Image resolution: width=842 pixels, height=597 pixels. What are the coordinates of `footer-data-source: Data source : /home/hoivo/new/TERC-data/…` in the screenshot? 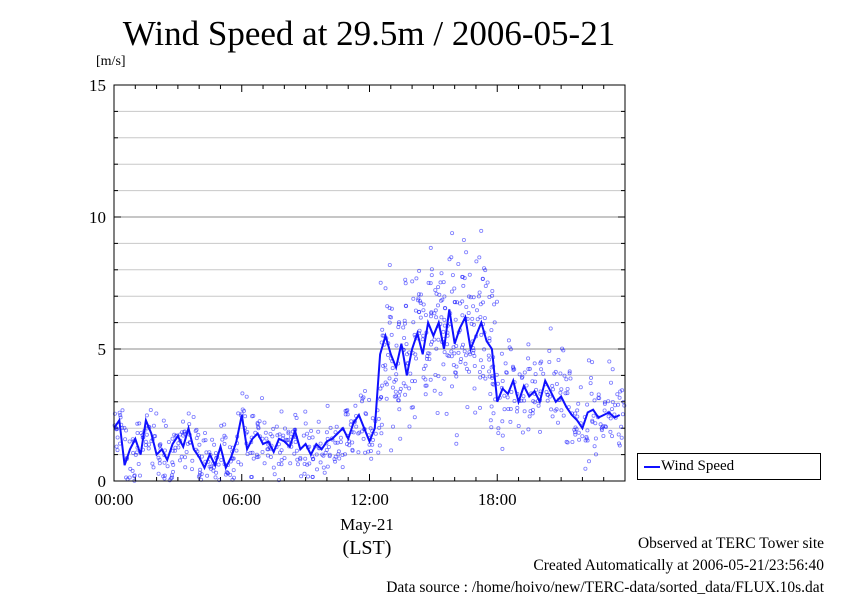 It's located at (605, 587).